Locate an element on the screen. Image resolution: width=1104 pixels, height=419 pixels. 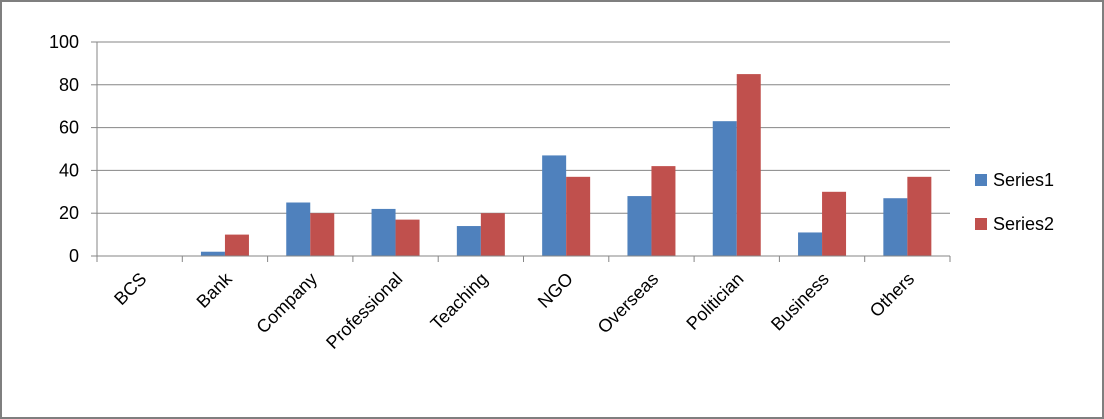
legend-label-series2: Series2 is located at coordinates (1023, 224).